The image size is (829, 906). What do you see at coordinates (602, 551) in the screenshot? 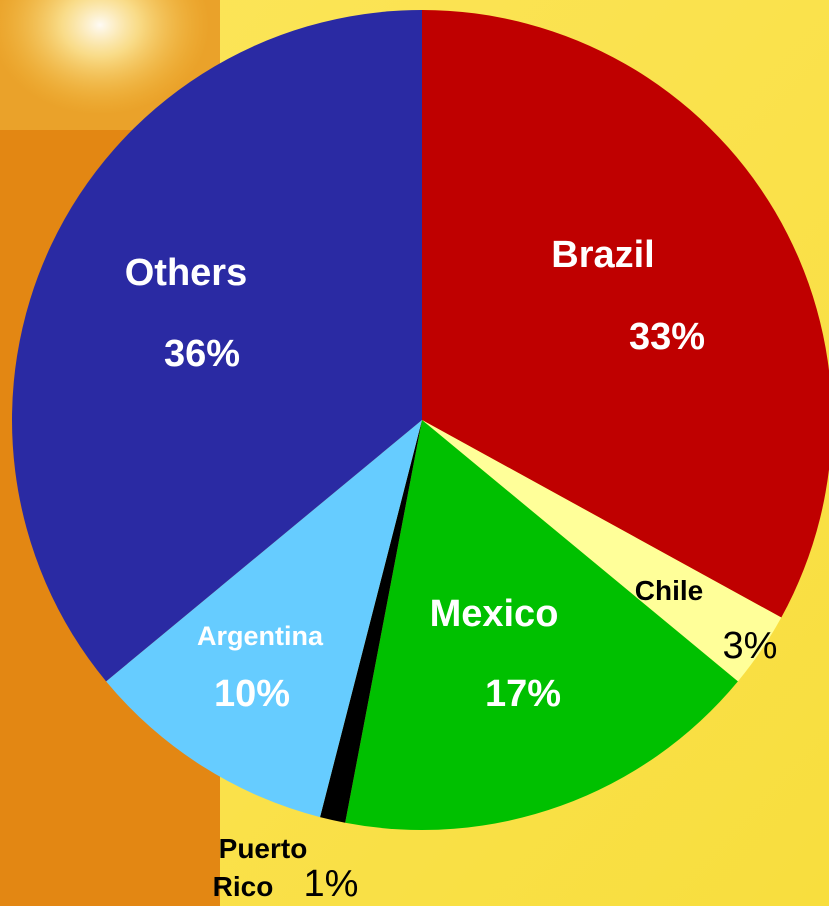
I see `pie-slice-chile` at bounding box center [602, 551].